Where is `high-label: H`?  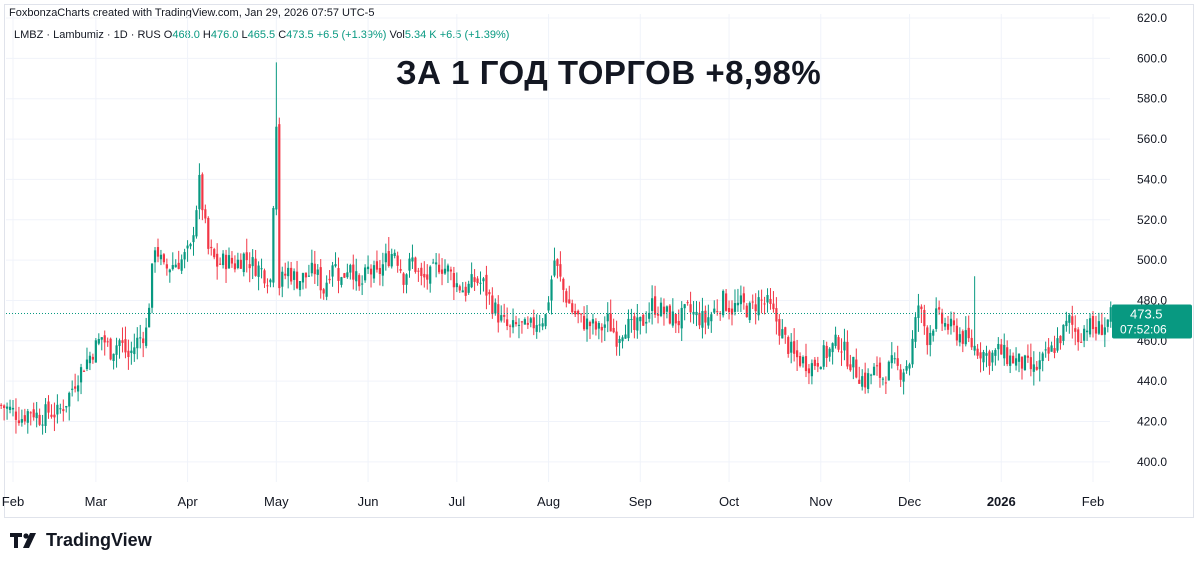 high-label: H is located at coordinates (206, 35).